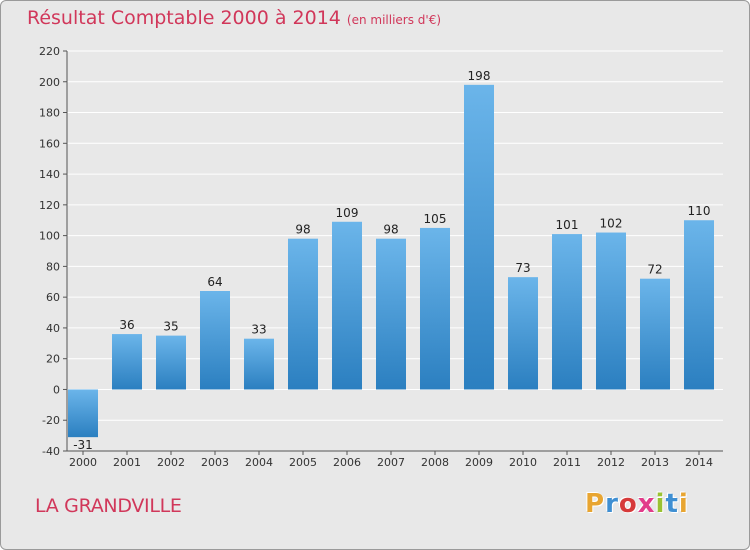  I want to click on bar-2011, so click(567, 312).